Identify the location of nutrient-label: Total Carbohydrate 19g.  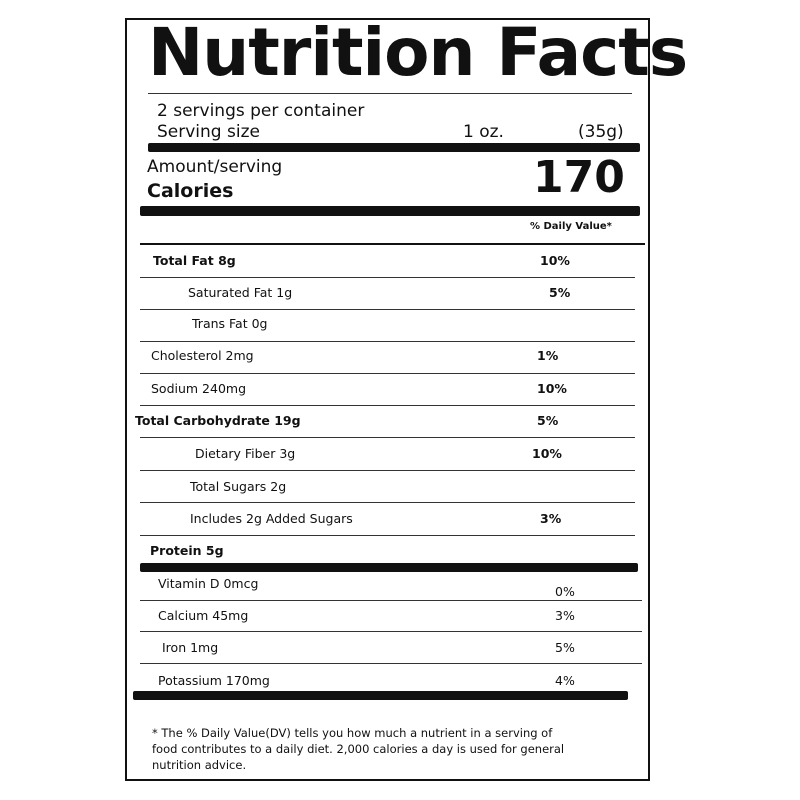
(218, 420).